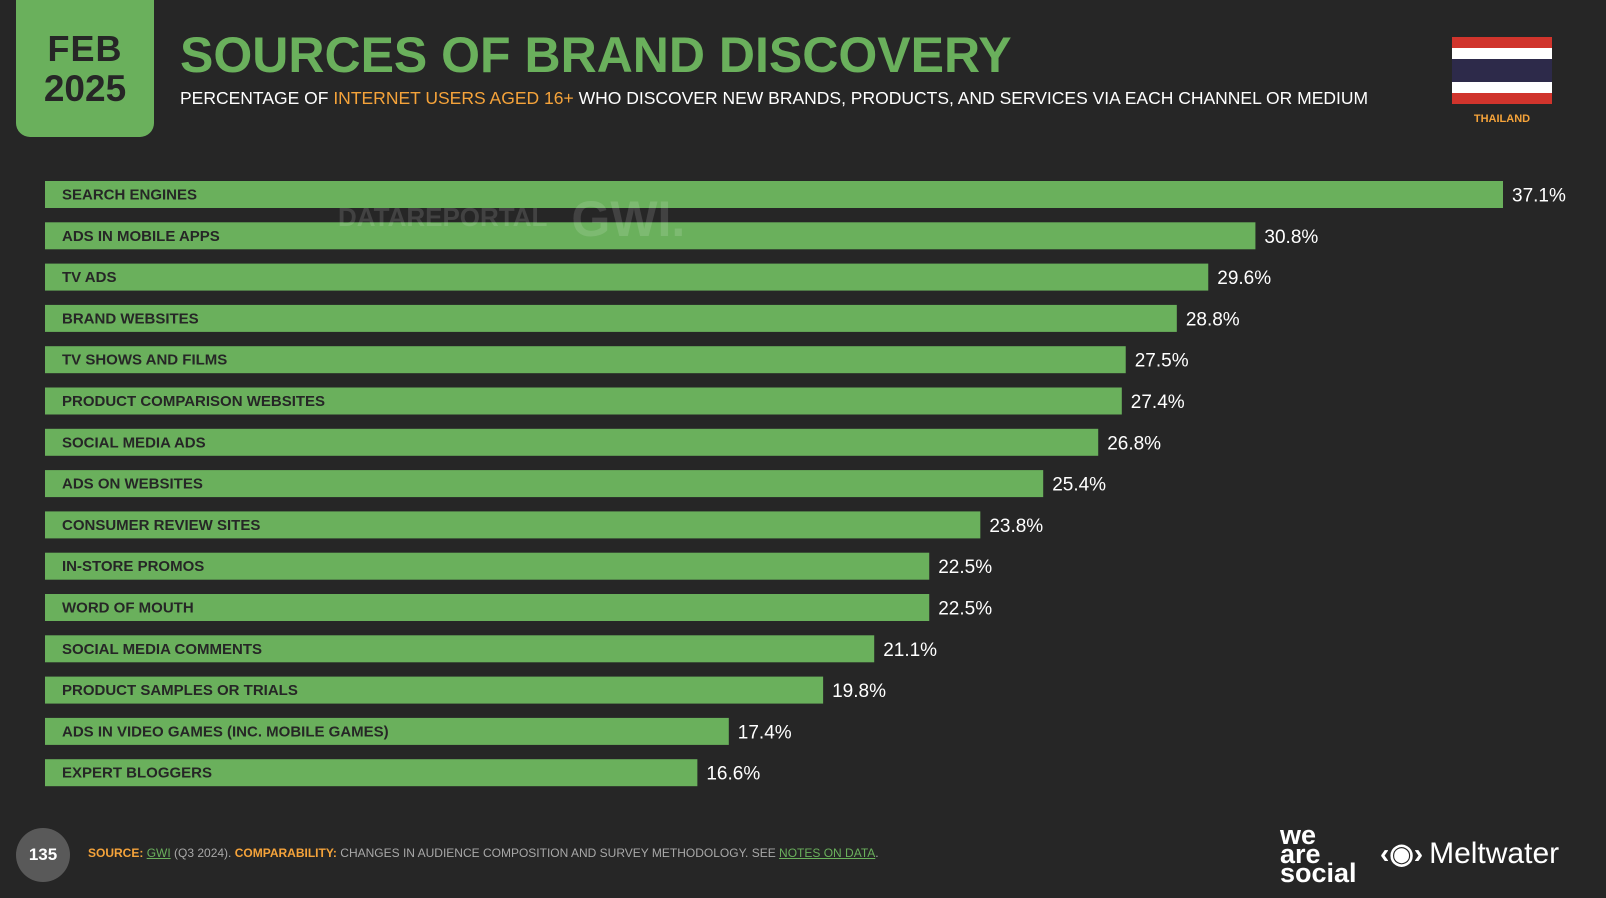  I want to click on watermark-gwi: GWI., so click(628, 219).